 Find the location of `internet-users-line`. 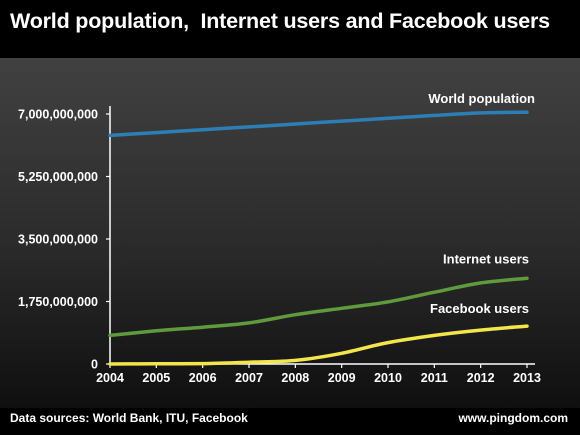

internet-users-line is located at coordinates (318, 307).